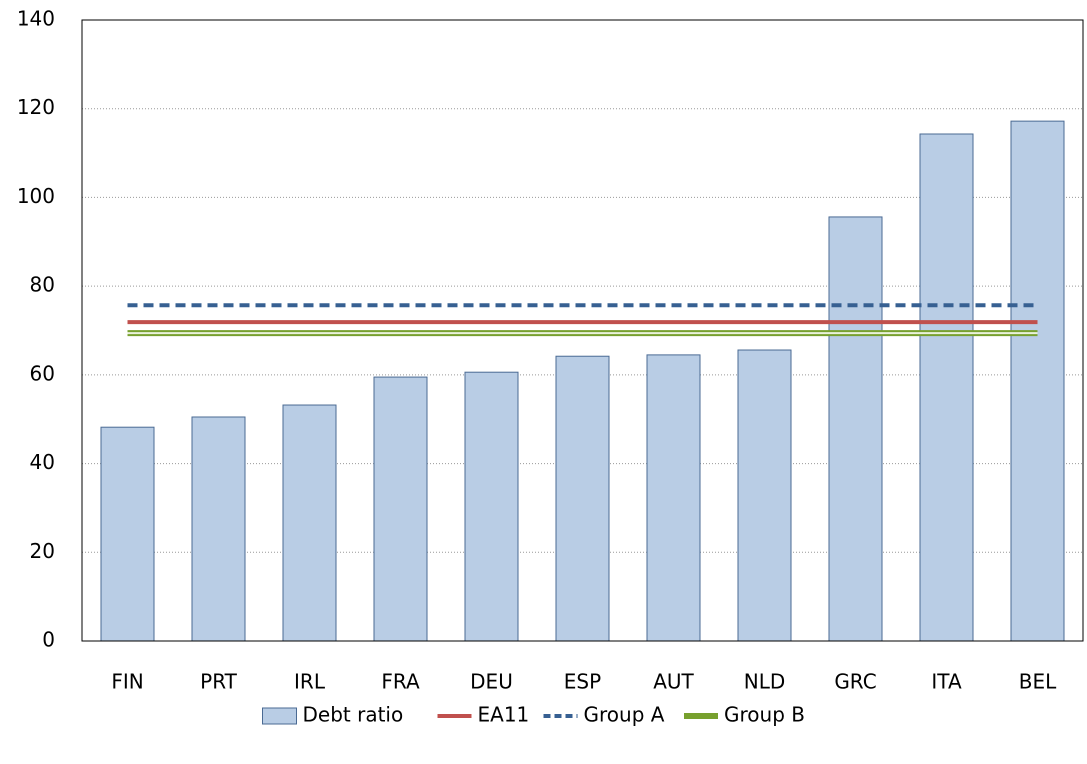 The width and height of the screenshot is (1087, 764). What do you see at coordinates (279, 716) in the screenshot?
I see `legend-swatch` at bounding box center [279, 716].